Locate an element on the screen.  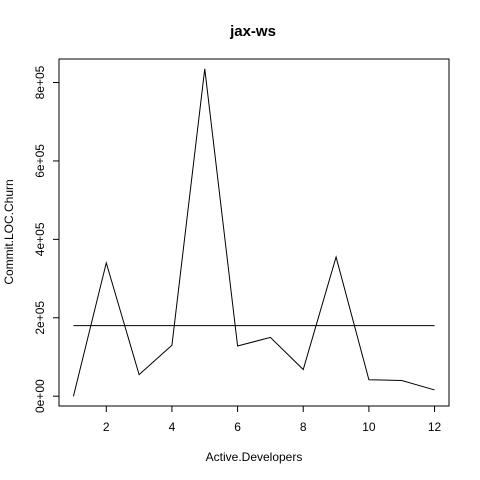
x-tick-label: 12 is located at coordinates (435, 427).